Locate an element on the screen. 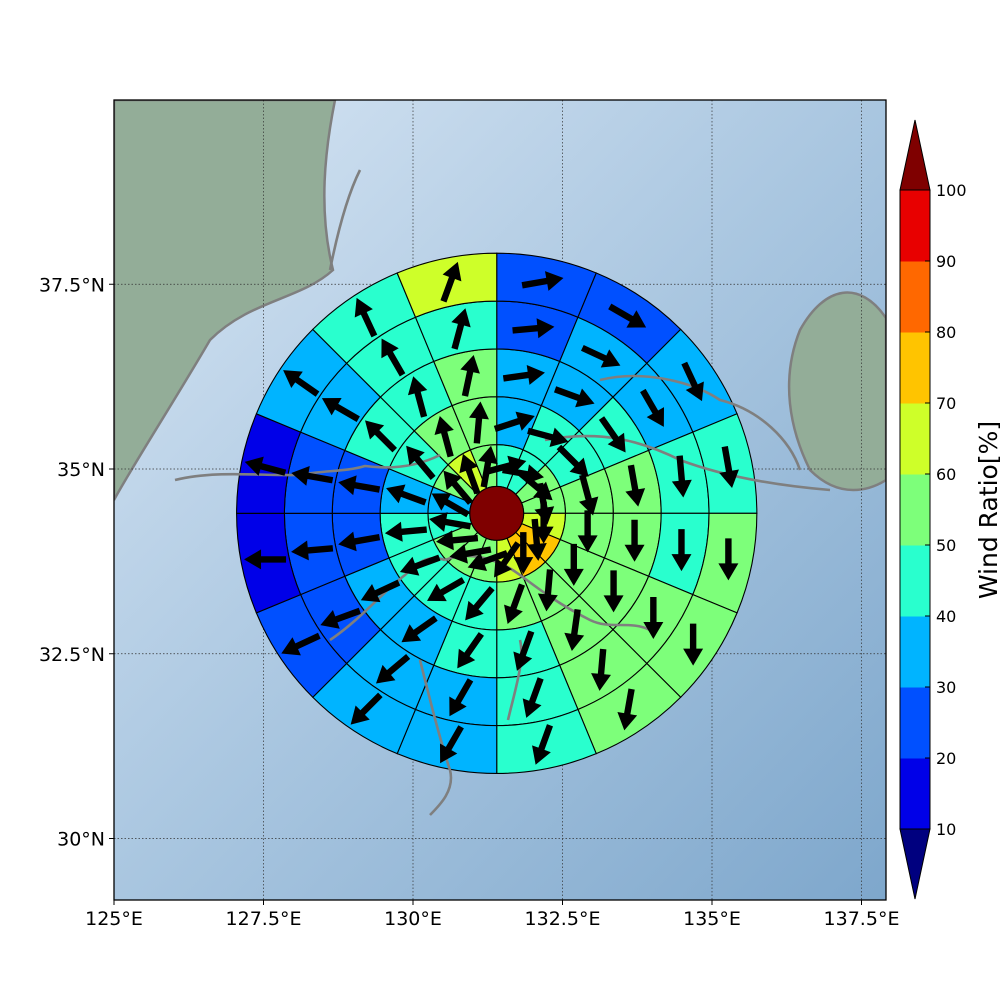 Image resolution: width=1000 pixels, height=1004 pixels. y-tick-label: 37.5°N is located at coordinates (72, 285).